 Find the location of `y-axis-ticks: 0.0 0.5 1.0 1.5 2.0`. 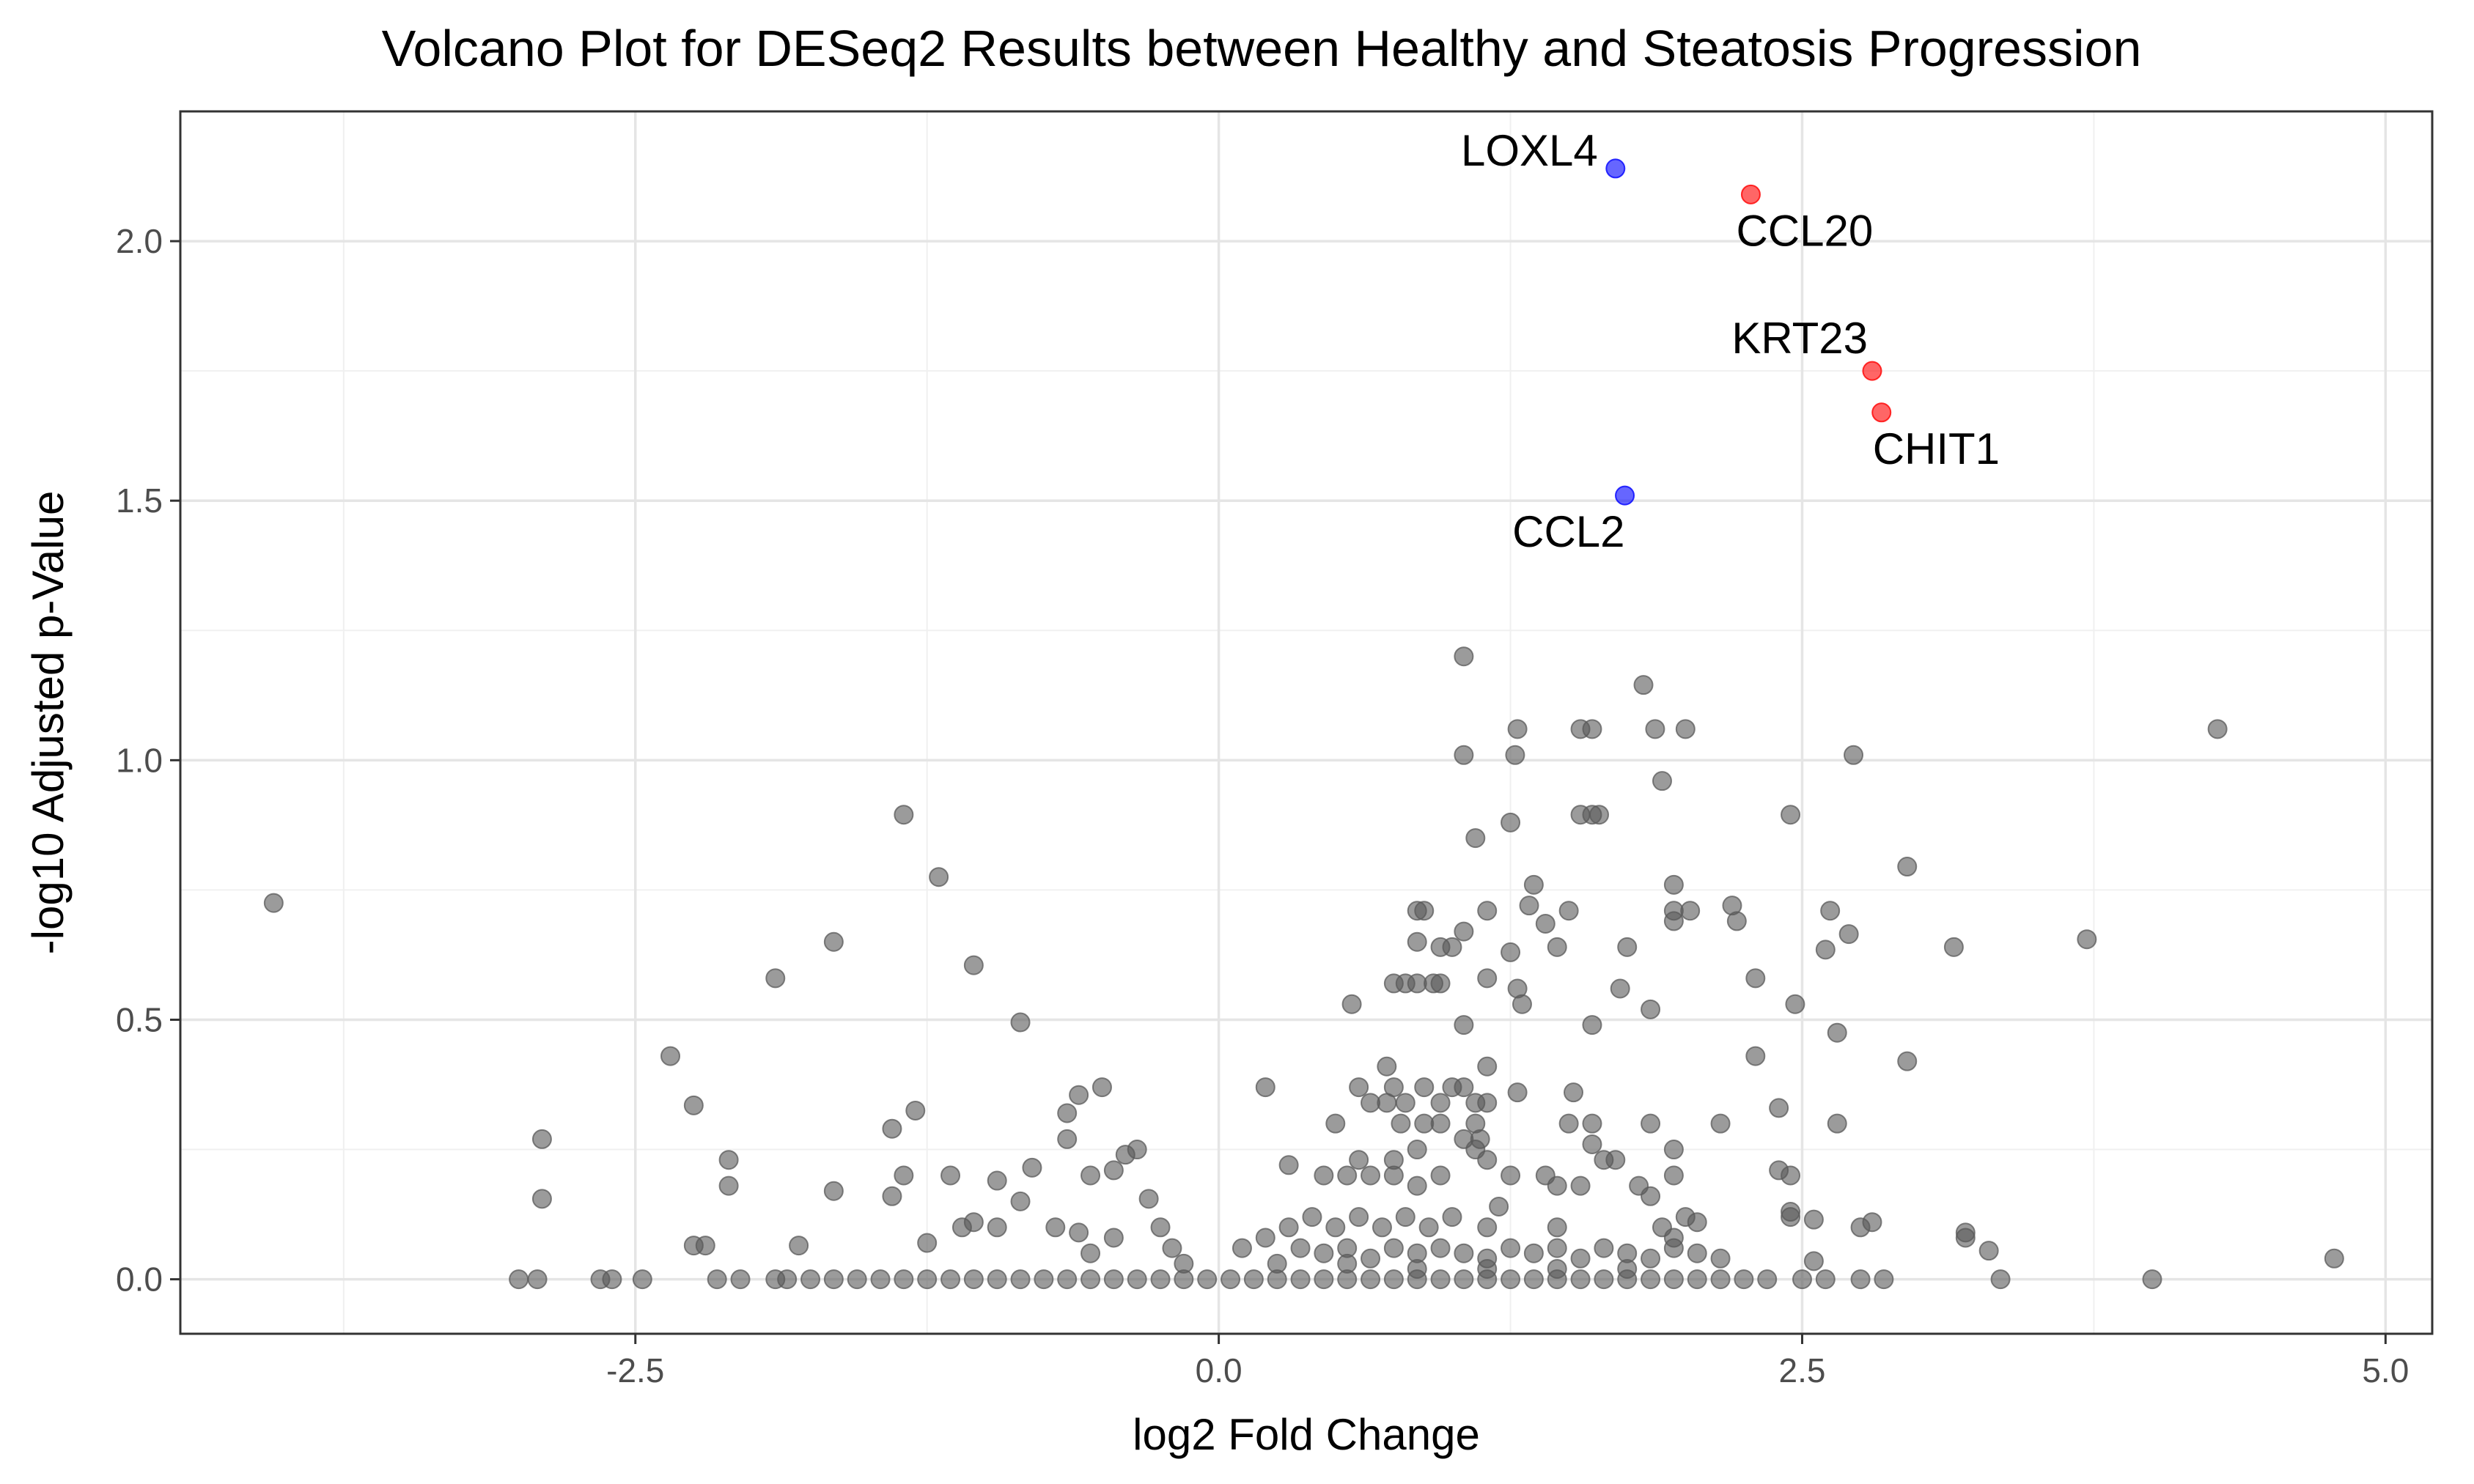

y-axis-ticks: 0.0 0.5 1.0 1.5 2.0 is located at coordinates (148, 761).